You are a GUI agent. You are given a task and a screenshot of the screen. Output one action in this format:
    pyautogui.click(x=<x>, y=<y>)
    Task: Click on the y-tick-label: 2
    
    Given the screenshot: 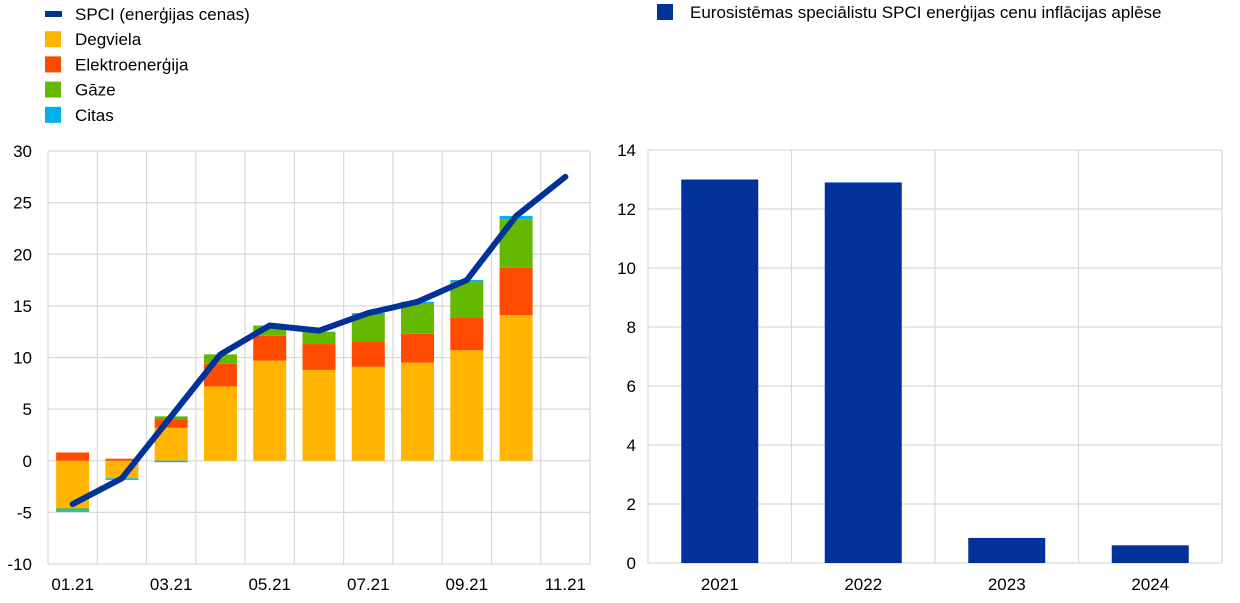 What is the action you would take?
    pyautogui.click(x=631, y=504)
    